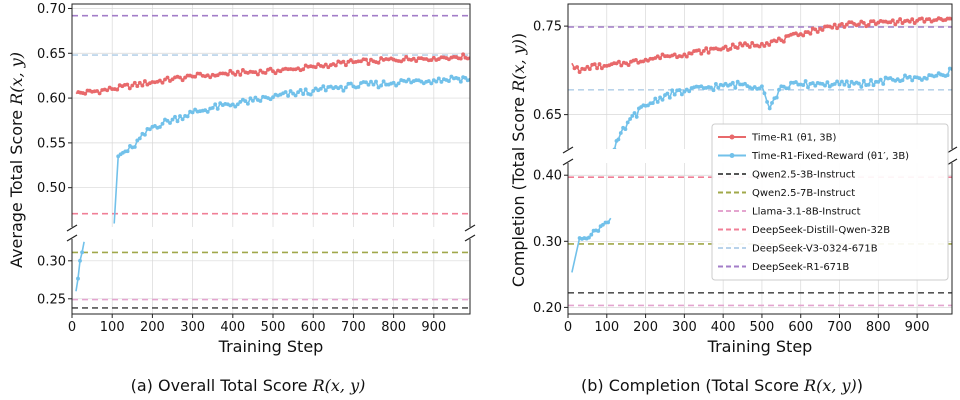 The height and width of the screenshot is (400, 960). Describe the element at coordinates (606, 327) in the screenshot. I see `xtick-b-1: 100` at that location.